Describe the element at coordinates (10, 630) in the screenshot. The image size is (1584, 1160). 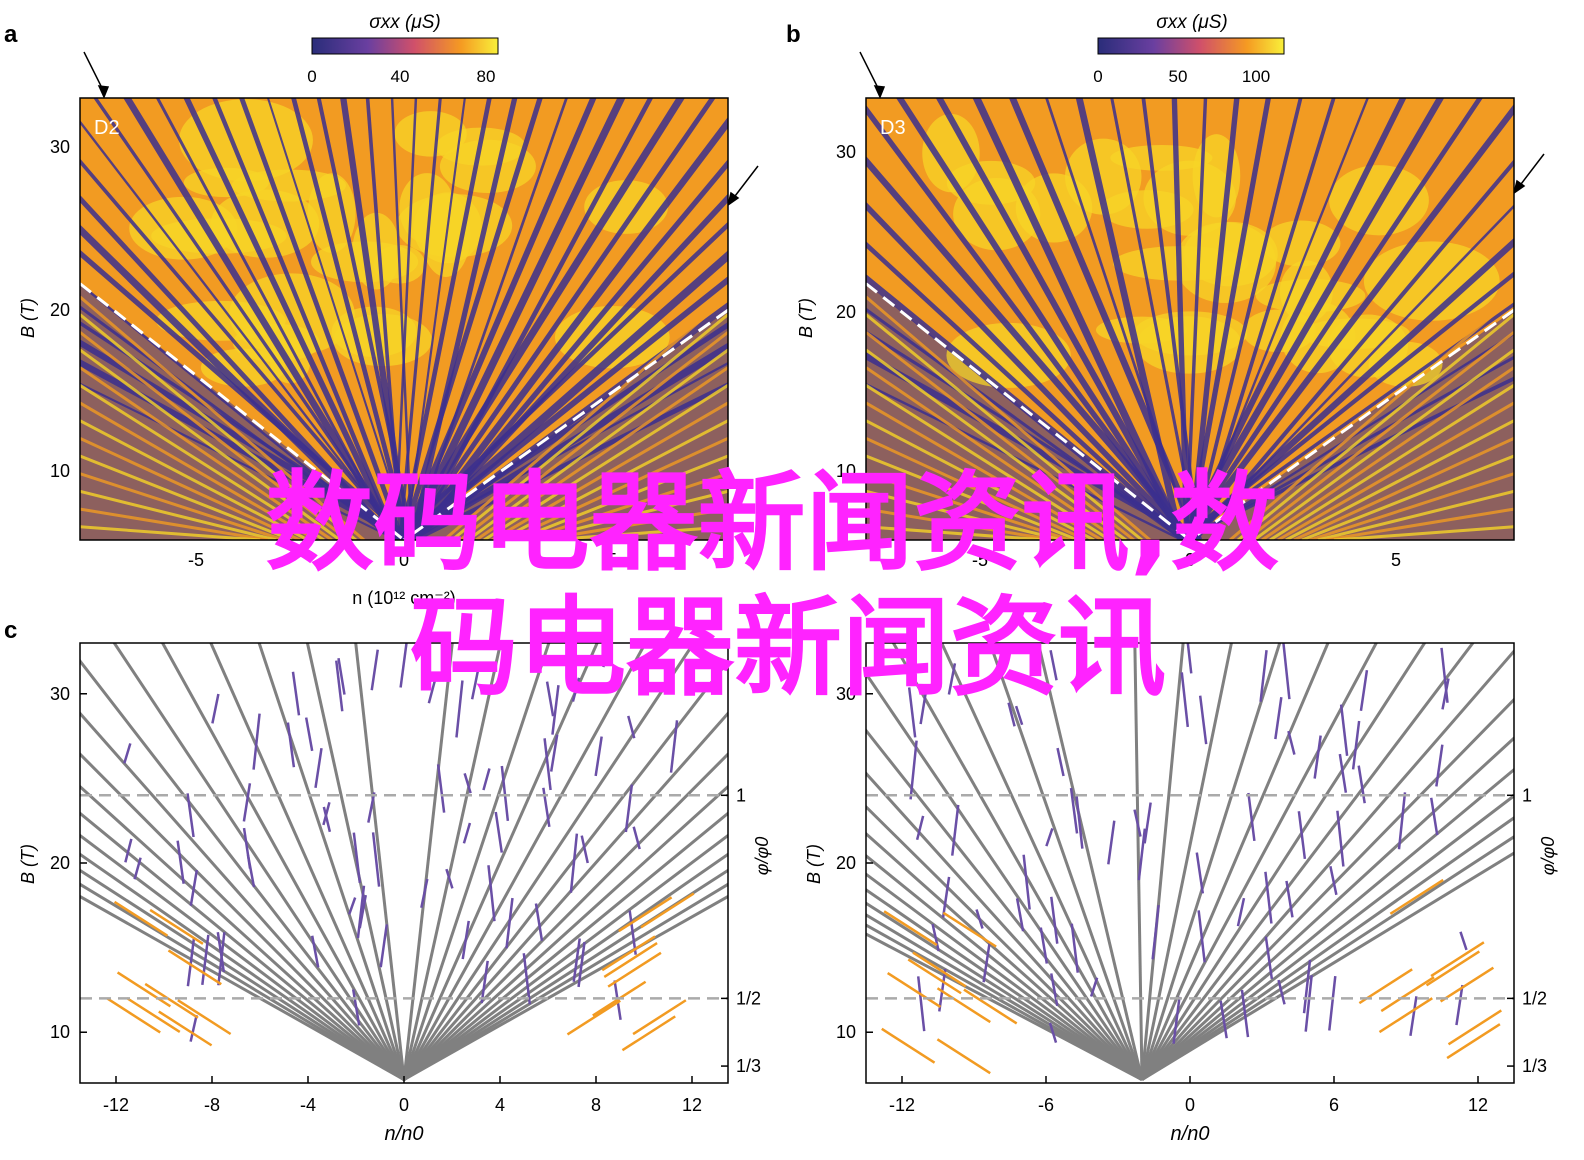
I see `panel-letter-c: c` at that location.